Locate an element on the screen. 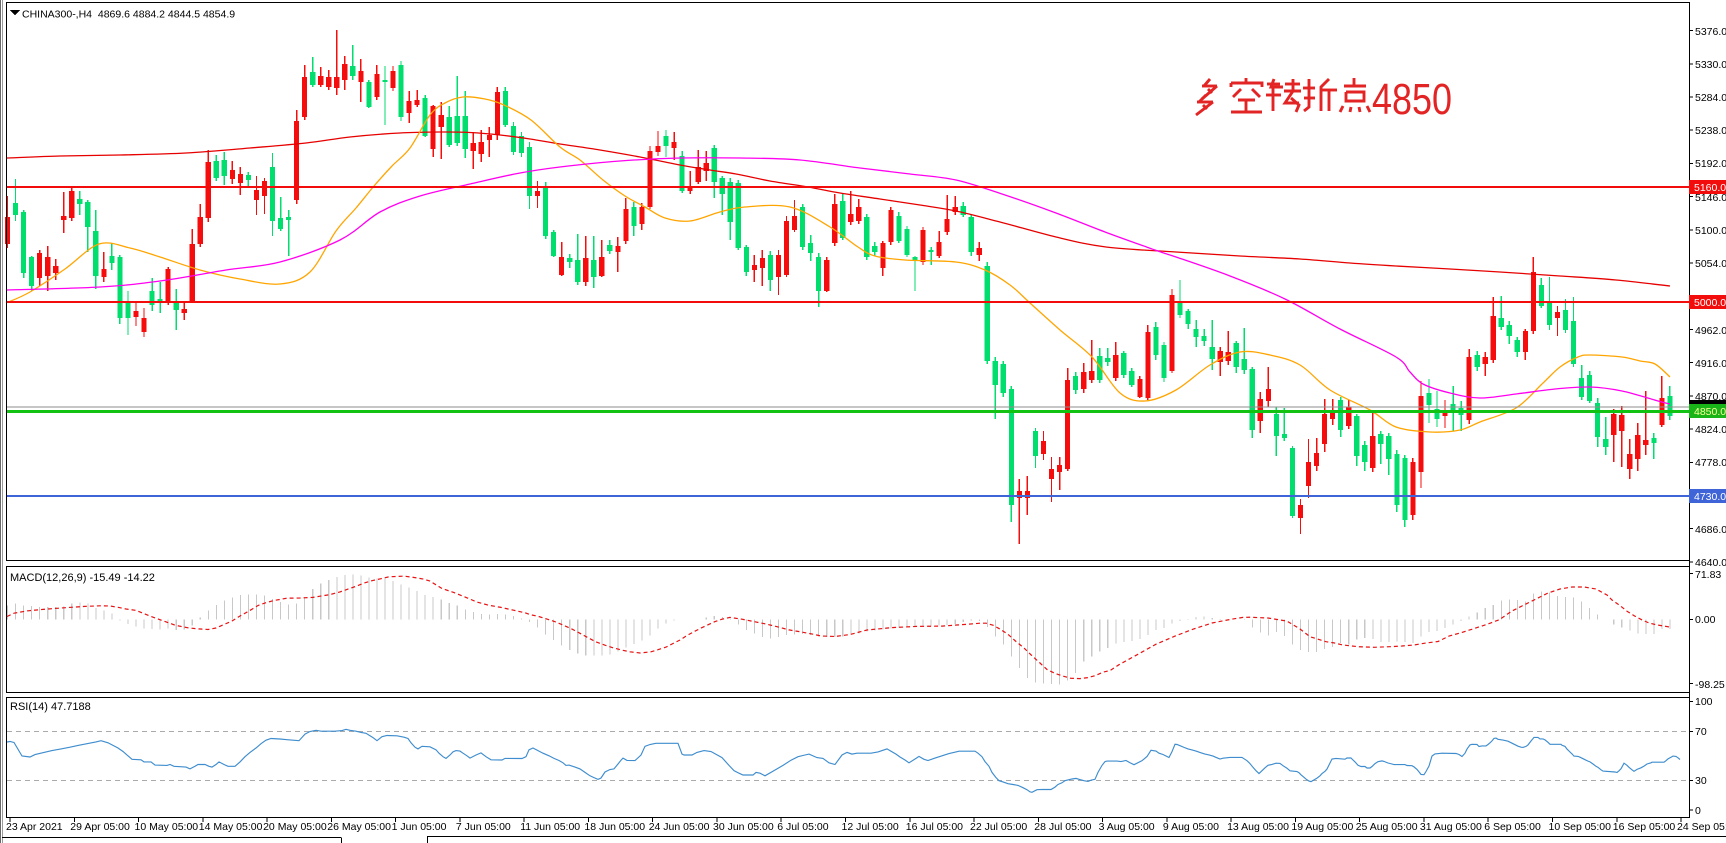 Image resolution: width=1726 pixels, height=843 pixels. svg-text: 4824.0 is located at coordinates (1710, 430).